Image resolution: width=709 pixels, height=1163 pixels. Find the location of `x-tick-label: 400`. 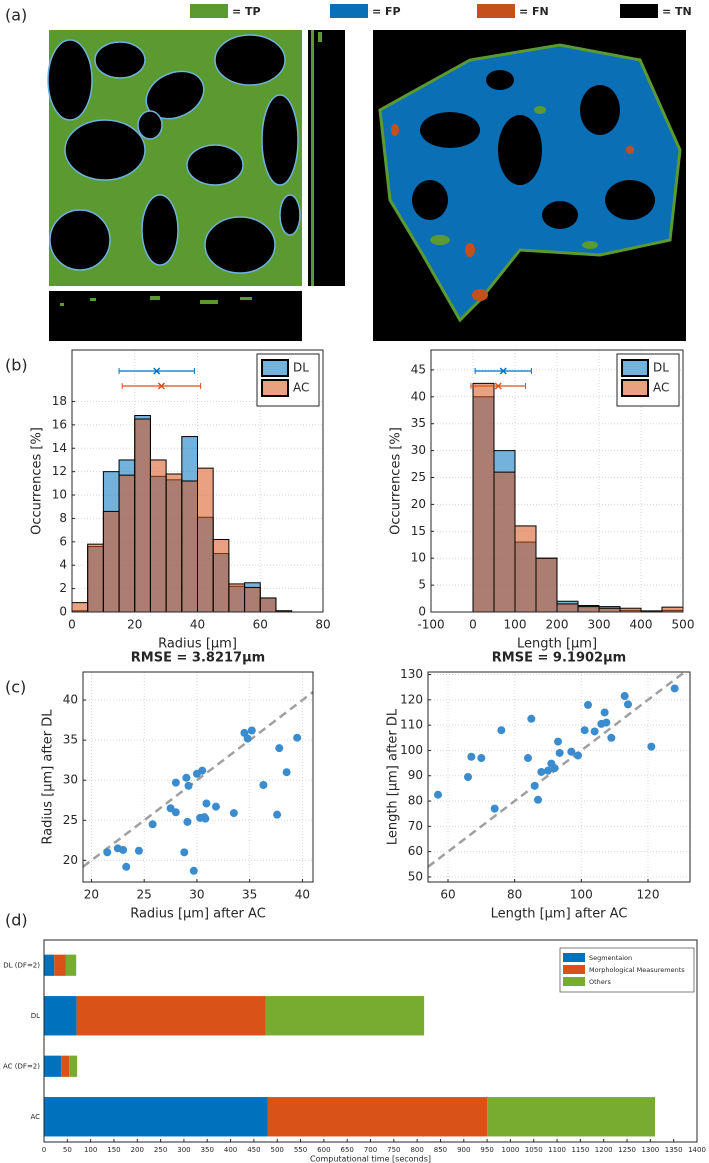

x-tick-label: 400 is located at coordinates (641, 625).